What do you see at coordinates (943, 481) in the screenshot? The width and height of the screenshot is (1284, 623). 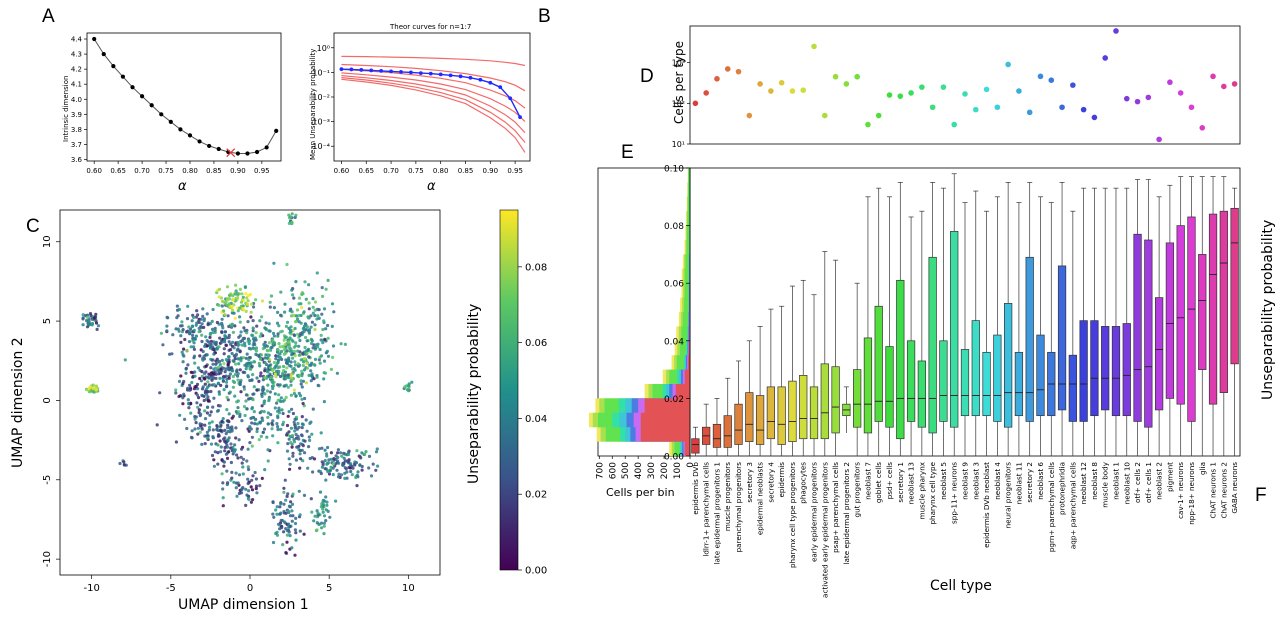 I see `panel-f-category-label: neoblast 5` at bounding box center [943, 481].